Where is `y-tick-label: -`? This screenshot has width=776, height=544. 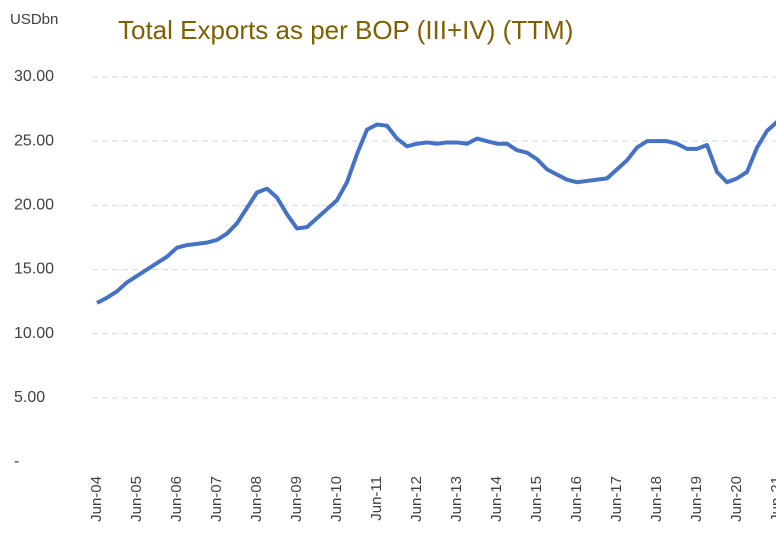
y-tick-label: - is located at coordinates (16, 461).